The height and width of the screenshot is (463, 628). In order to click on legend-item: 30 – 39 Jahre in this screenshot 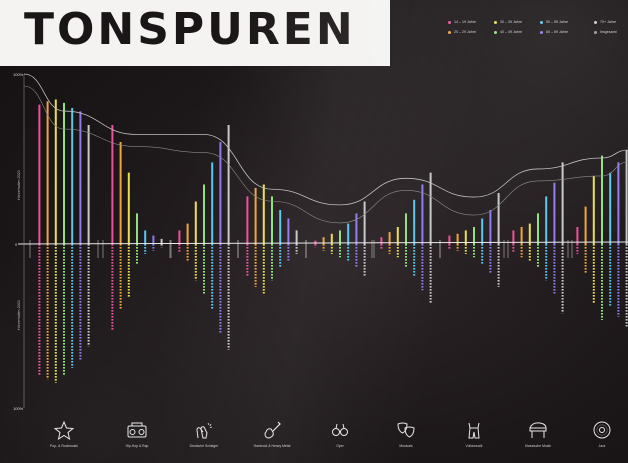, I will do `click(508, 22)`.